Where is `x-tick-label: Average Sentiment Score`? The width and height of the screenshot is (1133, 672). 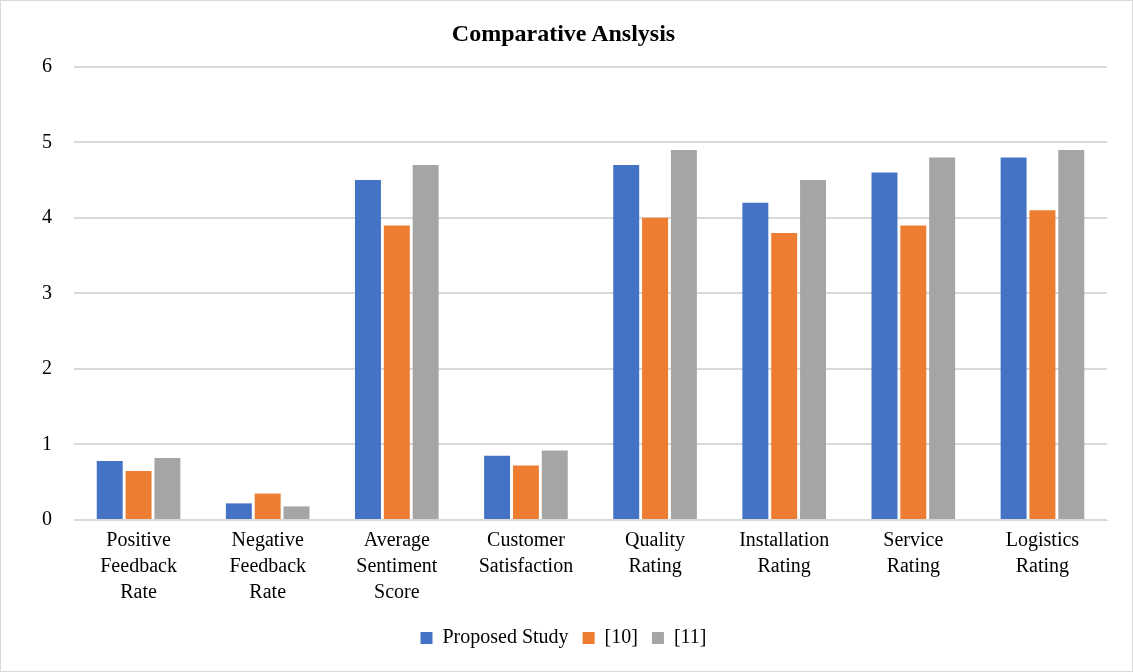 x-tick-label: Average Sentiment Score is located at coordinates (397, 565).